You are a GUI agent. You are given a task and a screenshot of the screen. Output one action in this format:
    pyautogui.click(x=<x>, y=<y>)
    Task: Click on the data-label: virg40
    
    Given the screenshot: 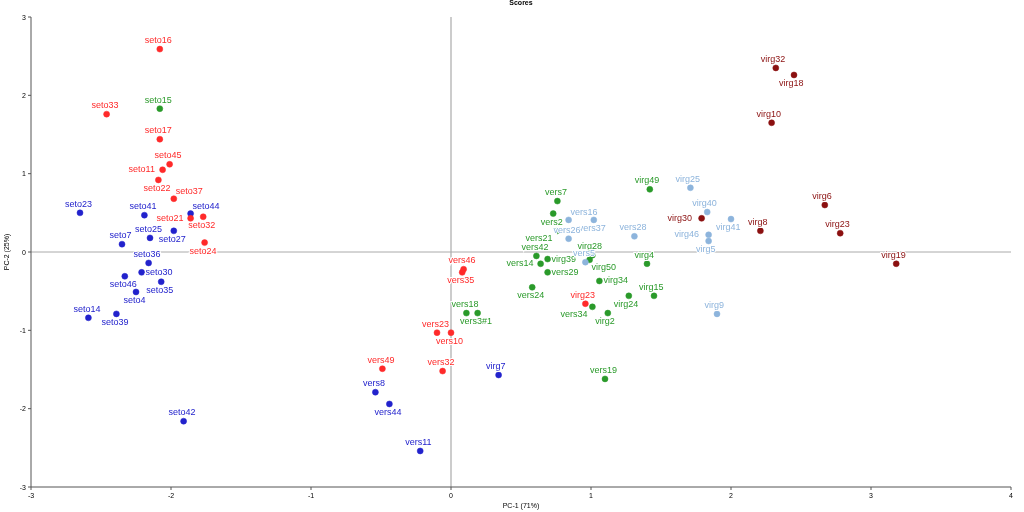 What is the action you would take?
    pyautogui.click(x=704, y=203)
    